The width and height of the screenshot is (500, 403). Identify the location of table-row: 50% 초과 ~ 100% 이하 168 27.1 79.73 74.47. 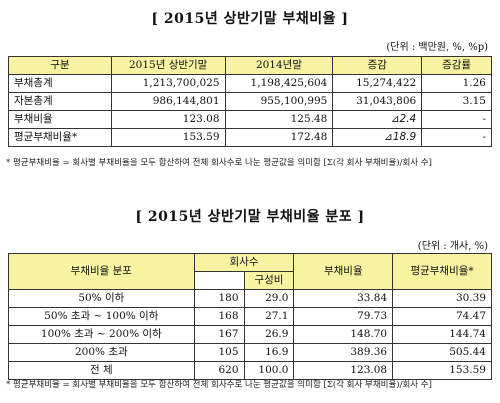
(250, 316).